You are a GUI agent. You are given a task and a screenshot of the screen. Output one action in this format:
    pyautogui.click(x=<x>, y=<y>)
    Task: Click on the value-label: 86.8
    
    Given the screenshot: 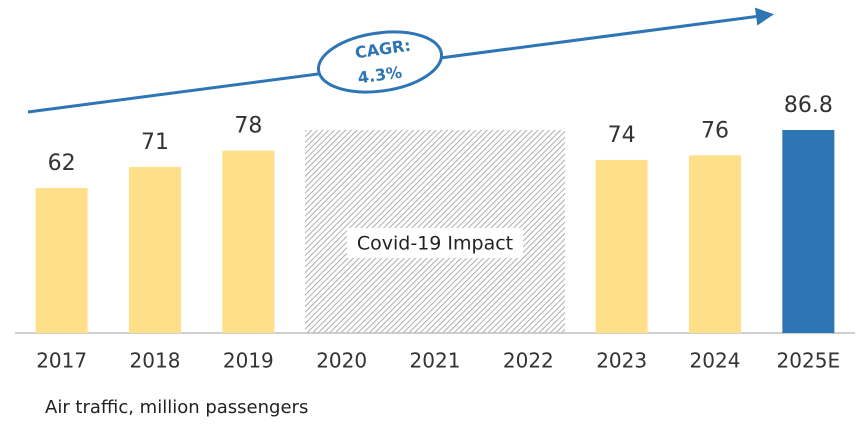 What is the action you would take?
    pyautogui.click(x=808, y=105)
    